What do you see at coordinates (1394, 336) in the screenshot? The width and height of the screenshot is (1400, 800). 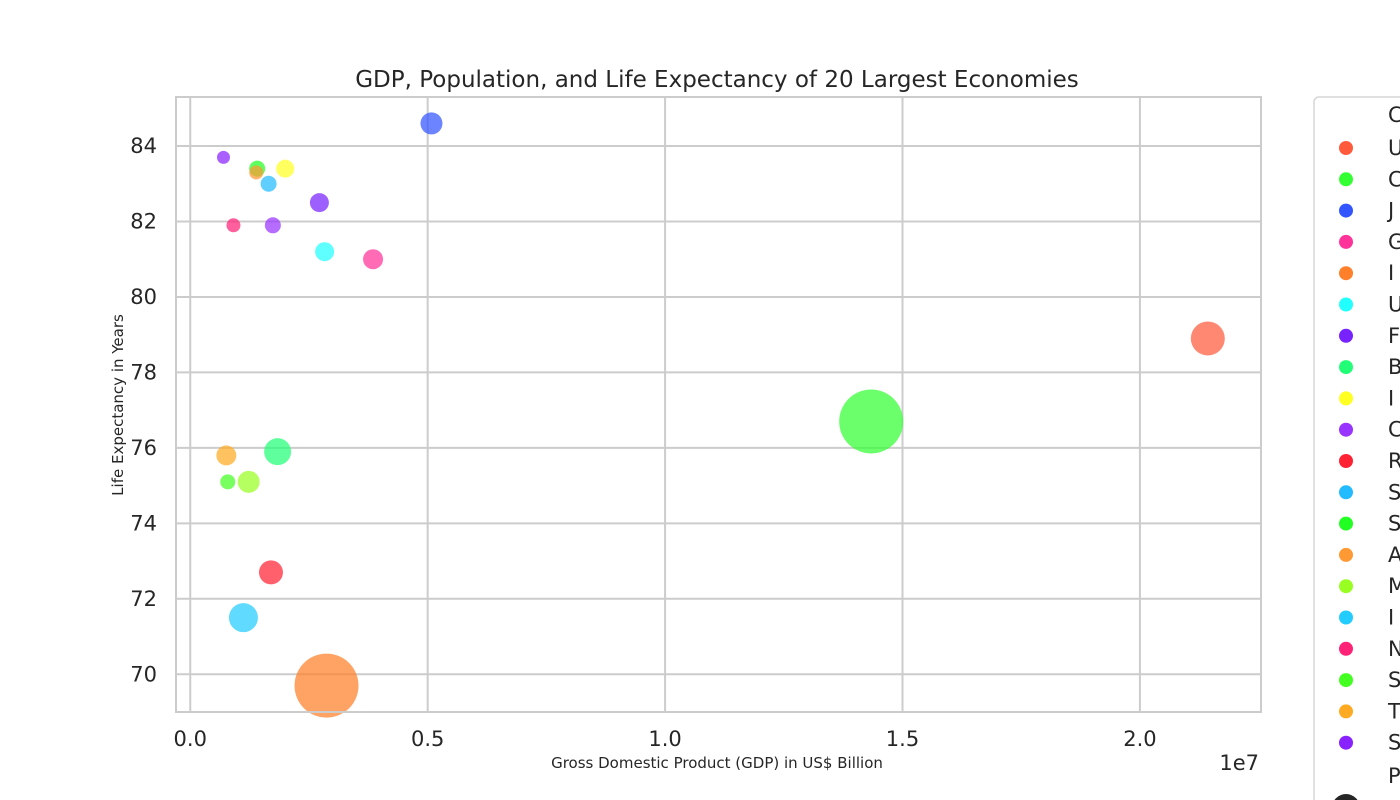 I see `legend-label: F` at bounding box center [1394, 336].